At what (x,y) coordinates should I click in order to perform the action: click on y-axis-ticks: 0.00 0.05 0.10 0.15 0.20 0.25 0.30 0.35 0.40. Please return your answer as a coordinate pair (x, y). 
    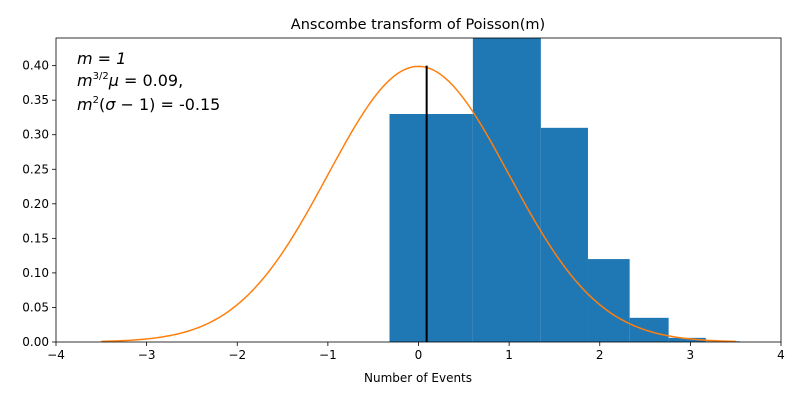
    Looking at the image, I should click on (39, 204).